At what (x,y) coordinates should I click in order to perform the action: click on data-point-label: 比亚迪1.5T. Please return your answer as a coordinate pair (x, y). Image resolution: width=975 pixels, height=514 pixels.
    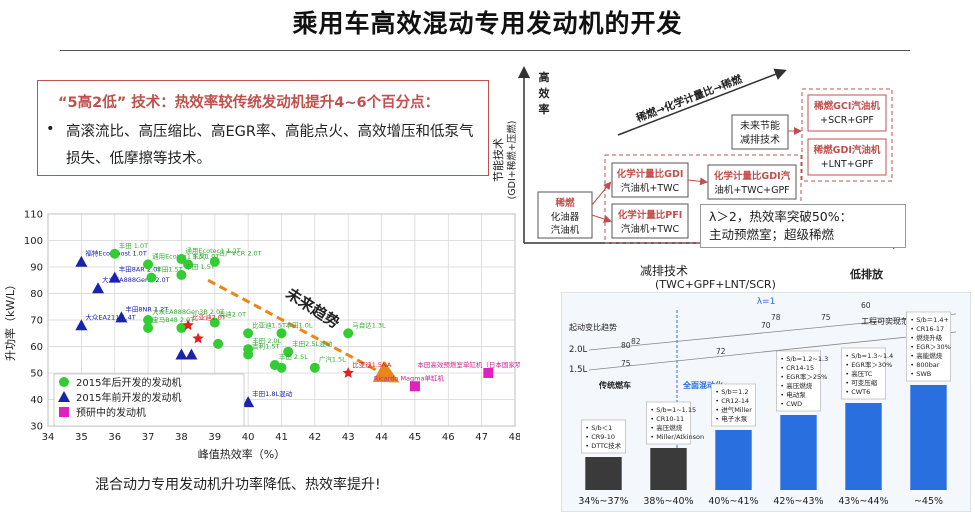
    Looking at the image, I should click on (269, 324).